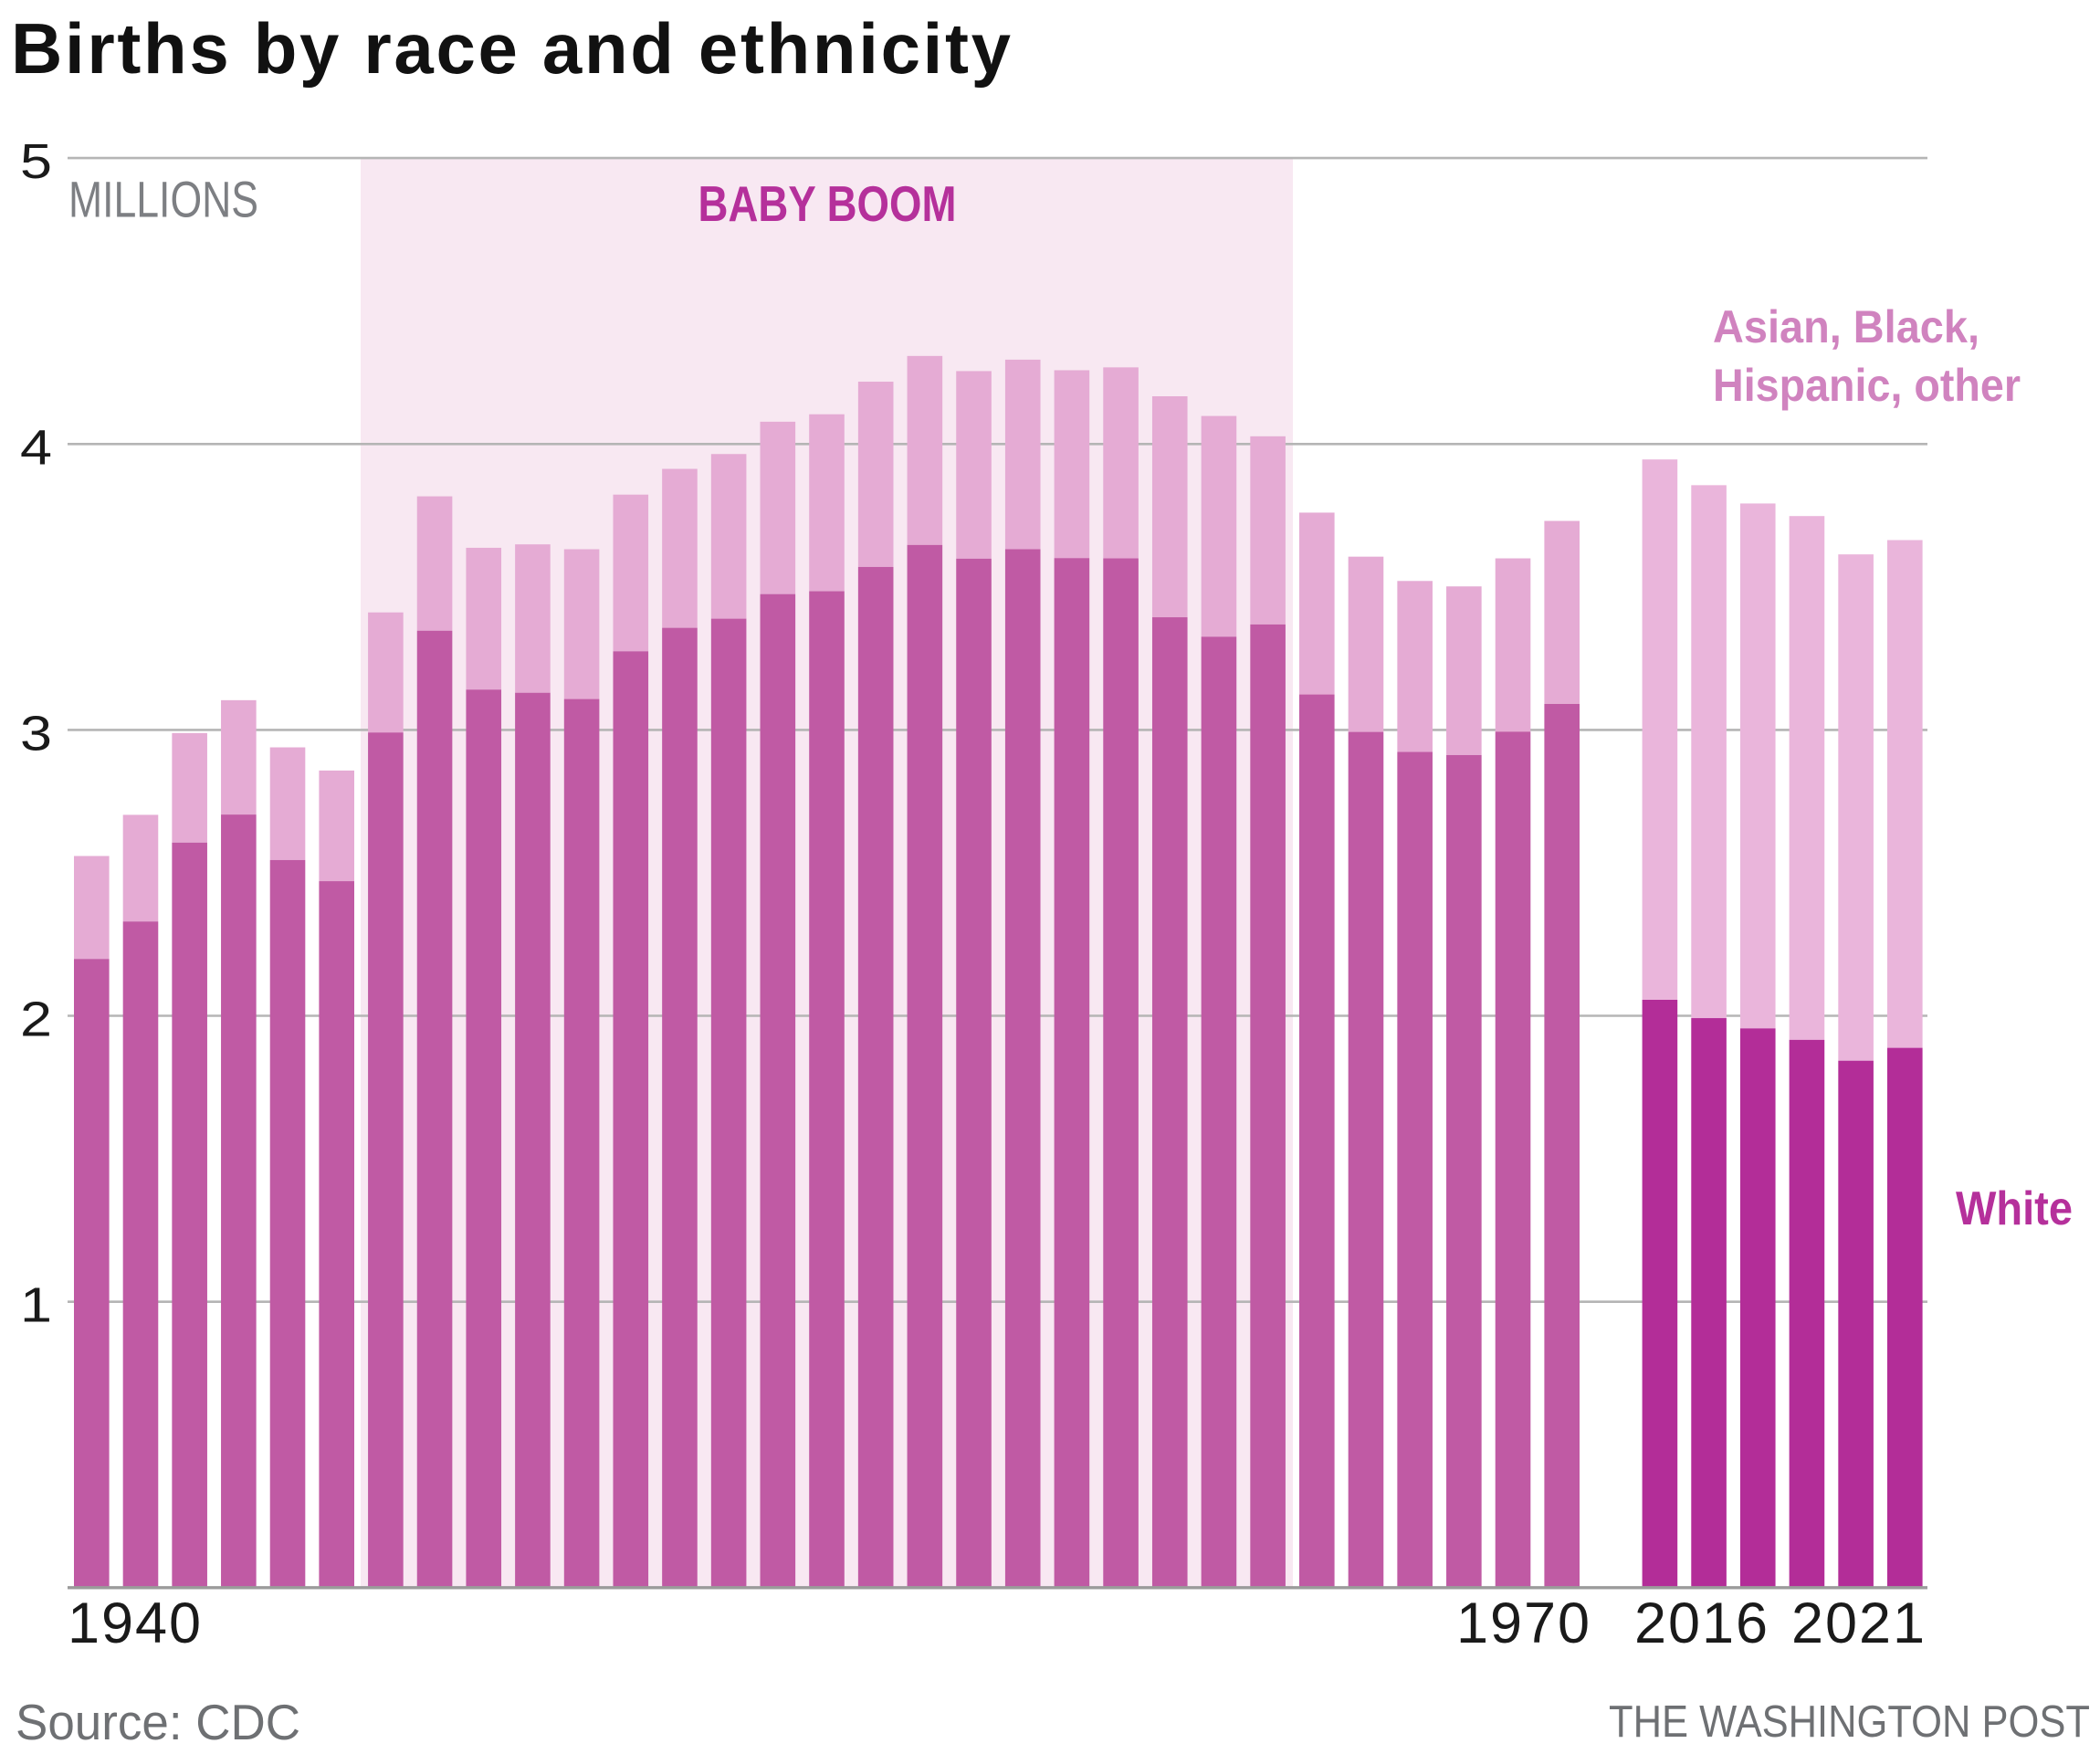 The width and height of the screenshot is (2100, 1754). What do you see at coordinates (511, 49) in the screenshot?
I see `svg-text: Births by race and ethnicity` at bounding box center [511, 49].